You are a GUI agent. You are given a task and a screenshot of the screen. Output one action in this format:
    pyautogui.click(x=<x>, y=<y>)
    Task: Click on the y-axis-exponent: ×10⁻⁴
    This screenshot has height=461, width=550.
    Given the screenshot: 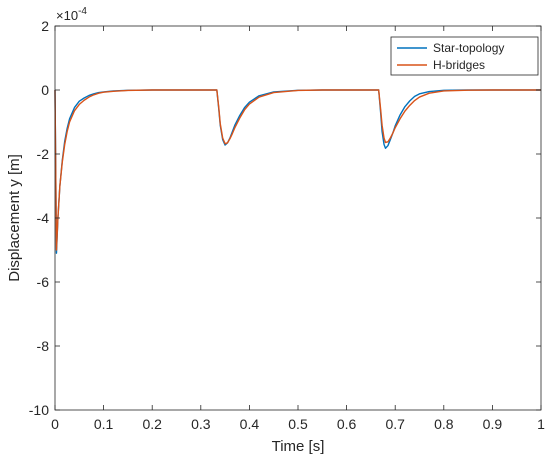 What is the action you would take?
    pyautogui.click(x=71, y=14)
    